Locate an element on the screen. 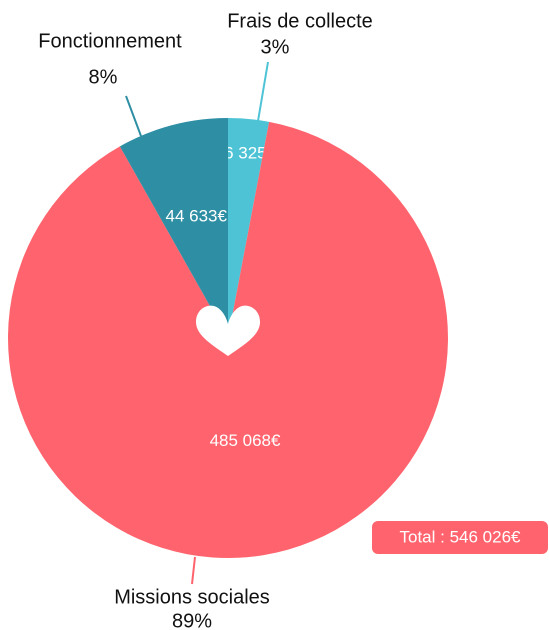  slice-percent: 89% is located at coordinates (192, 620).